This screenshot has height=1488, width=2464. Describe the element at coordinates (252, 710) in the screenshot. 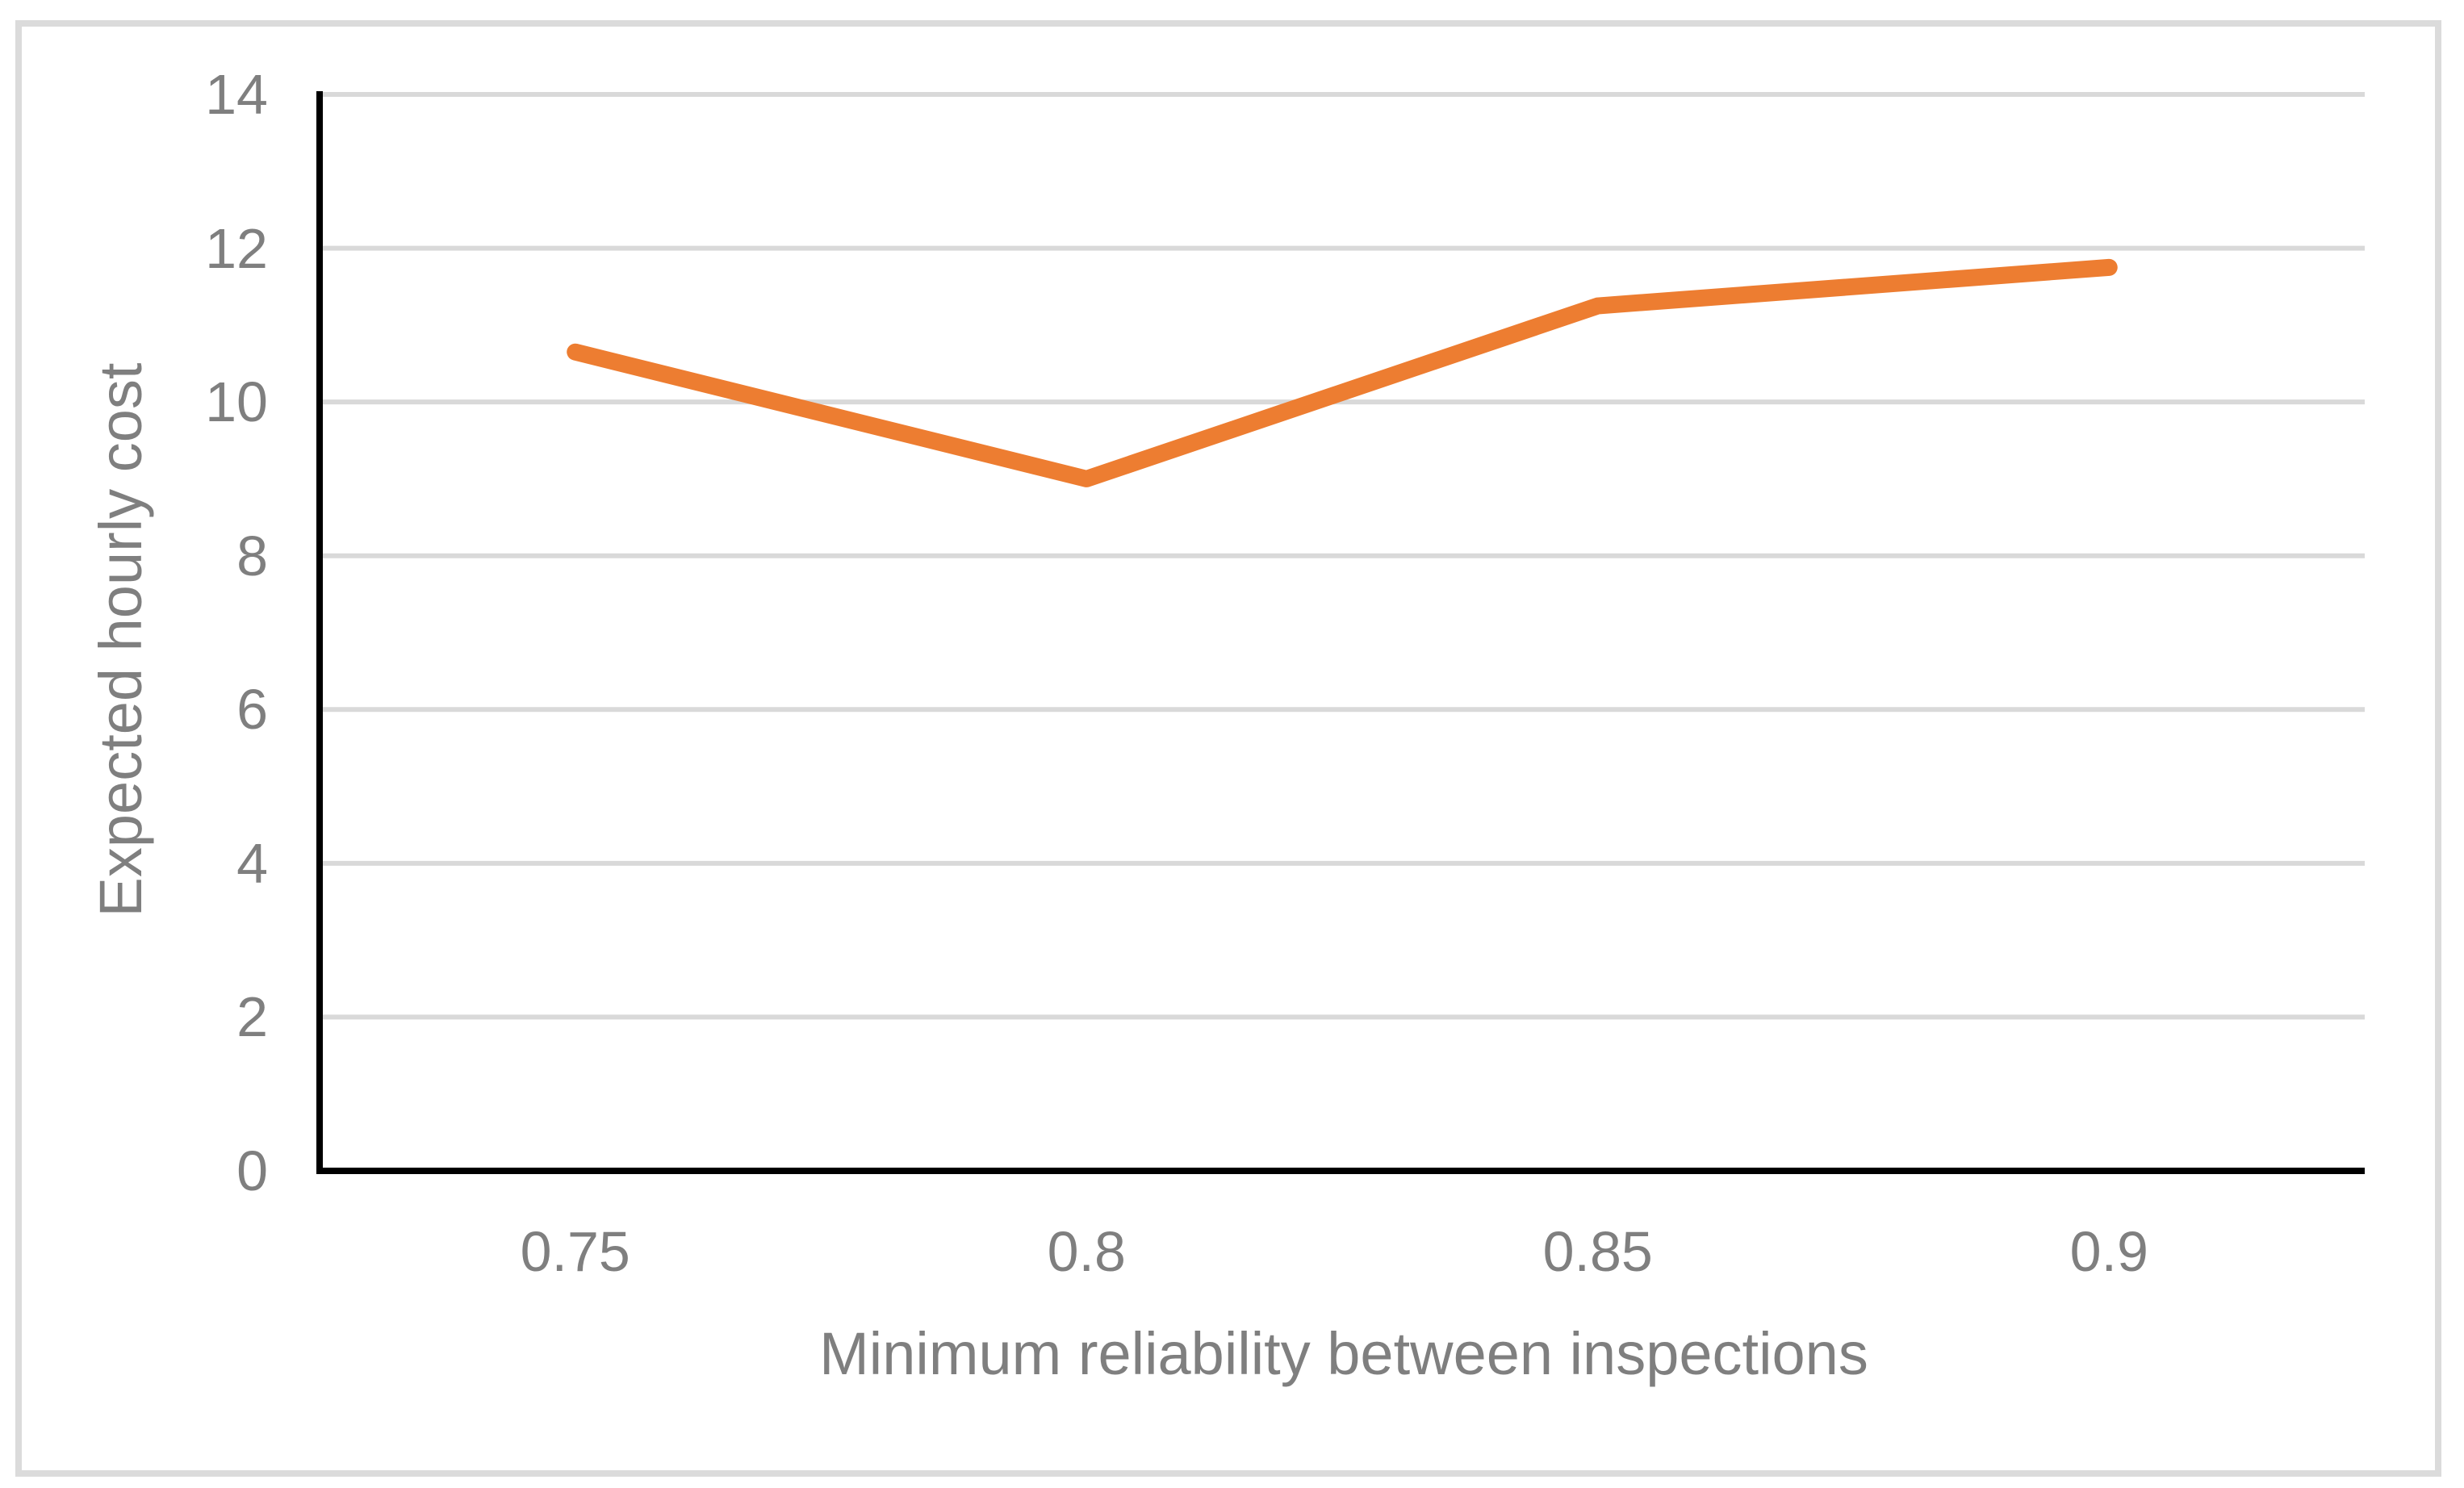

I see `y-tick-label: 6` at that location.